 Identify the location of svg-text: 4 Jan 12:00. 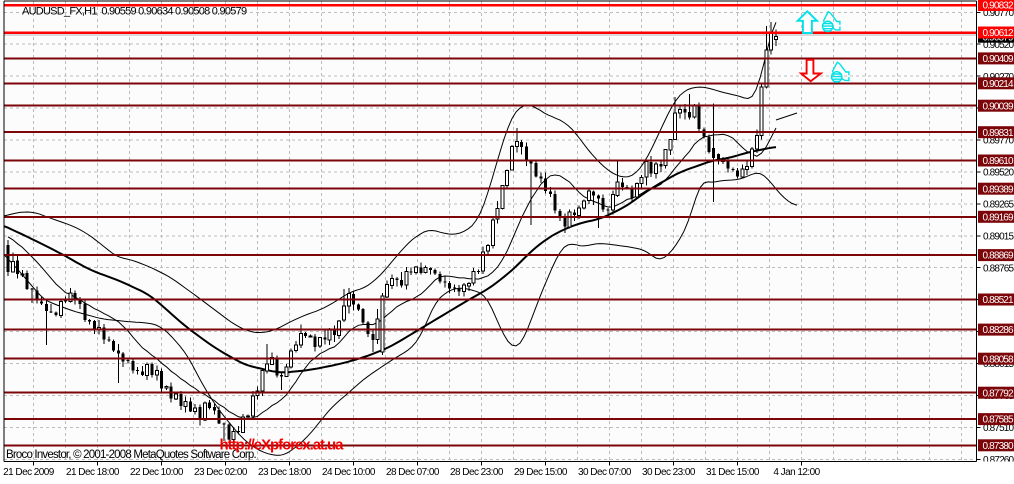
(796, 472).